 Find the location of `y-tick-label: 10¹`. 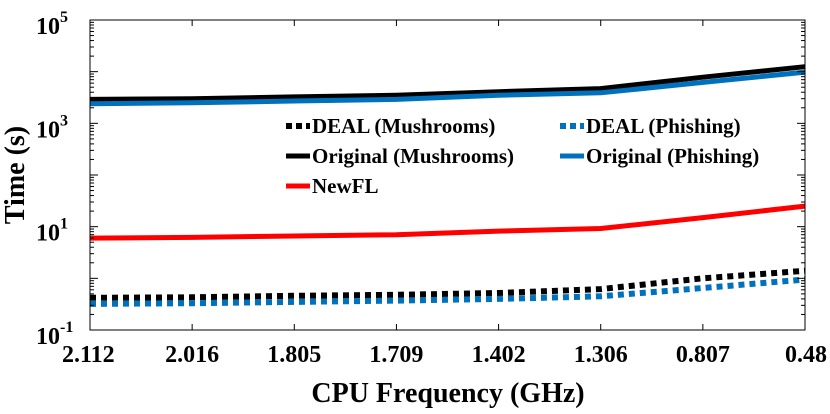

y-tick-label: 10¹ is located at coordinates (52, 231).